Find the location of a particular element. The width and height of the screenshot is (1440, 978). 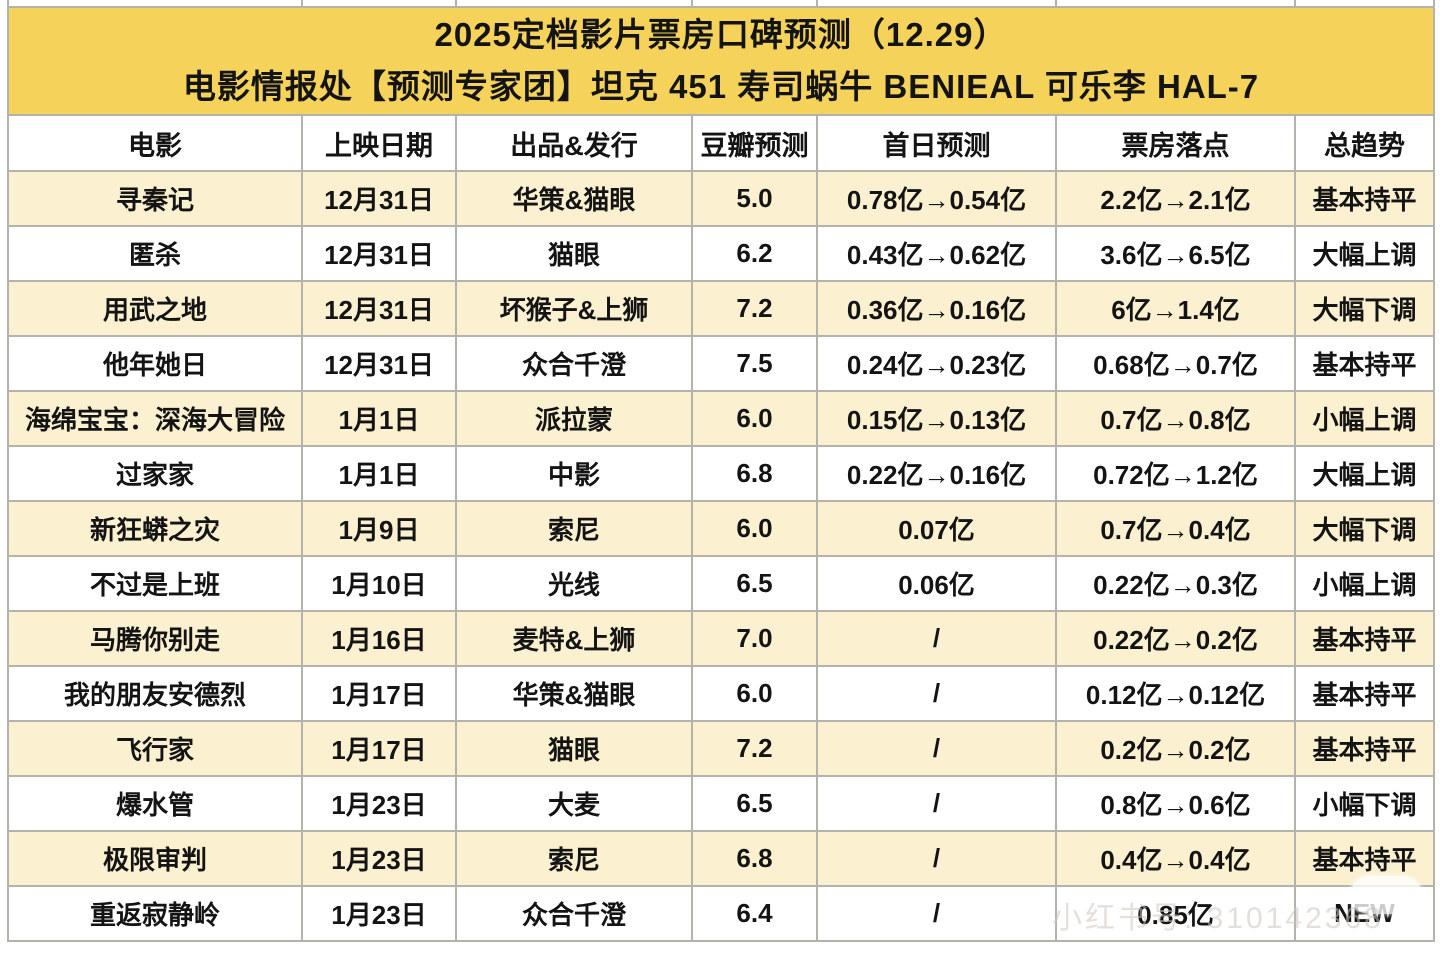

table-cell: 0.68亿→0.7亿 is located at coordinates (1175, 363).